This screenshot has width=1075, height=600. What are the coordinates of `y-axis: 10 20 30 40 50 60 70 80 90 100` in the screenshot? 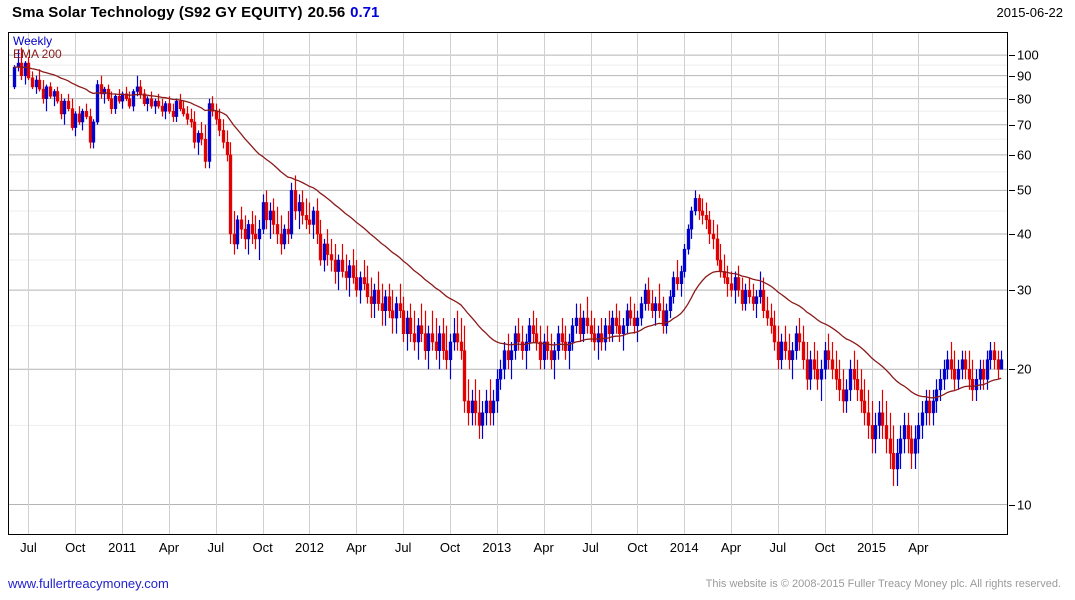 It's located at (1039, 283).